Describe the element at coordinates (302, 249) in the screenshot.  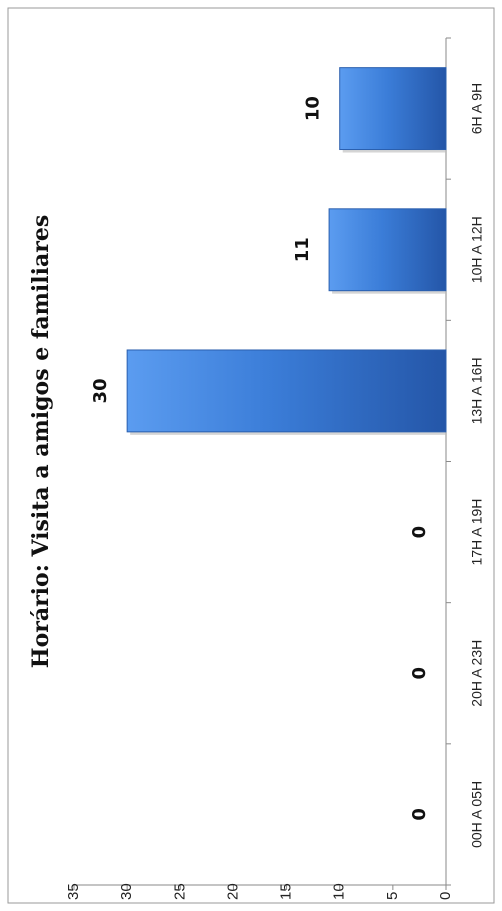
I see `data-label: 11` at that location.